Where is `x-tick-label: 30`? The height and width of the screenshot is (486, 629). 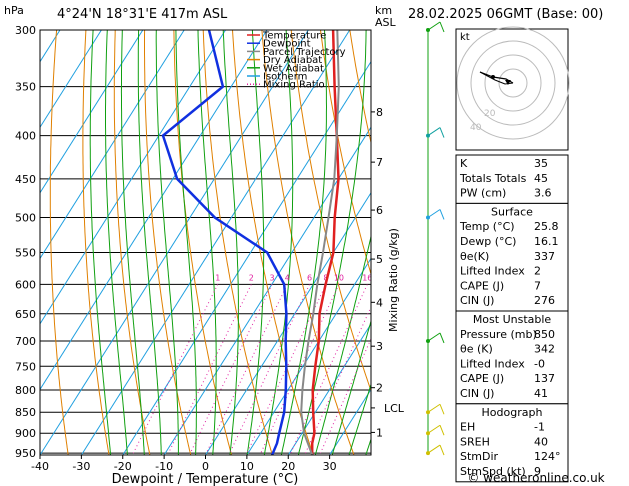 x-tick-label: 30 is located at coordinates (330, 466).